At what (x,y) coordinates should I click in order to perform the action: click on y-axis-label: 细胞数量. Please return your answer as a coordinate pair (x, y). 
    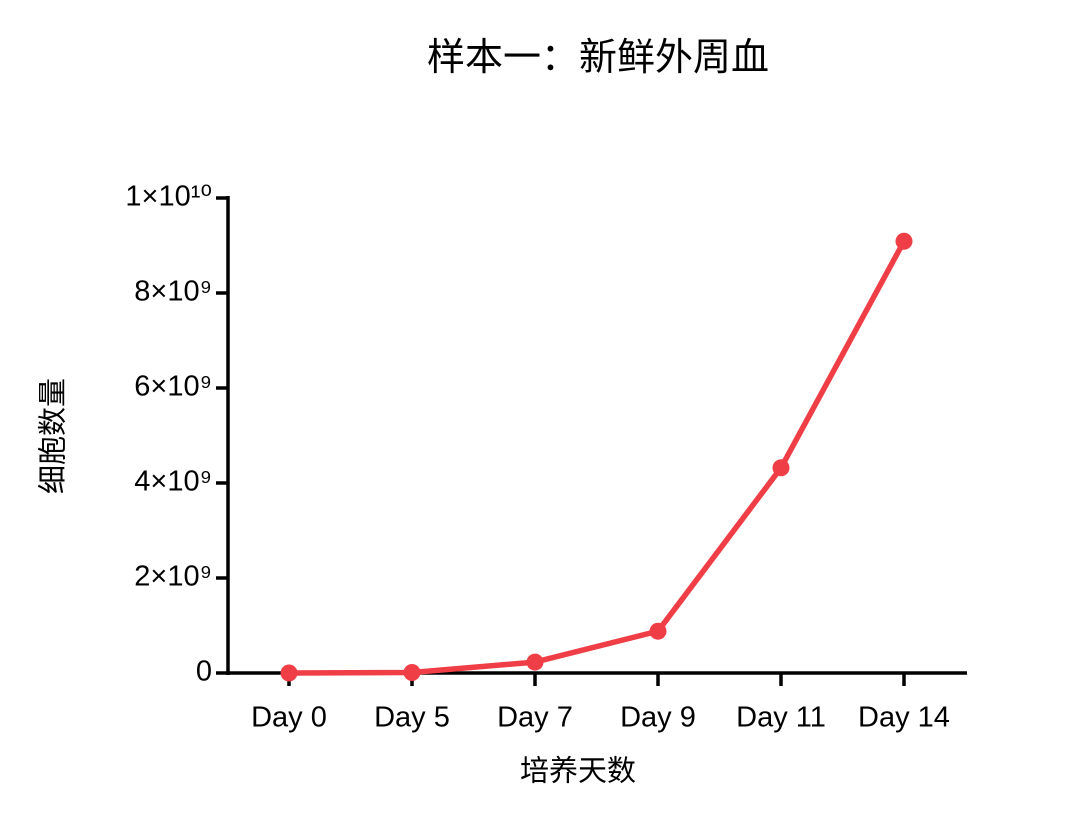
    Looking at the image, I should click on (53, 436).